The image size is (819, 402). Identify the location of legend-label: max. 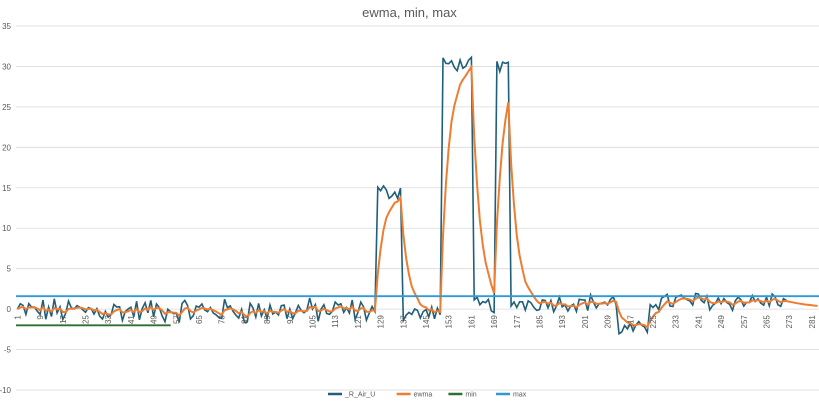
(520, 395).